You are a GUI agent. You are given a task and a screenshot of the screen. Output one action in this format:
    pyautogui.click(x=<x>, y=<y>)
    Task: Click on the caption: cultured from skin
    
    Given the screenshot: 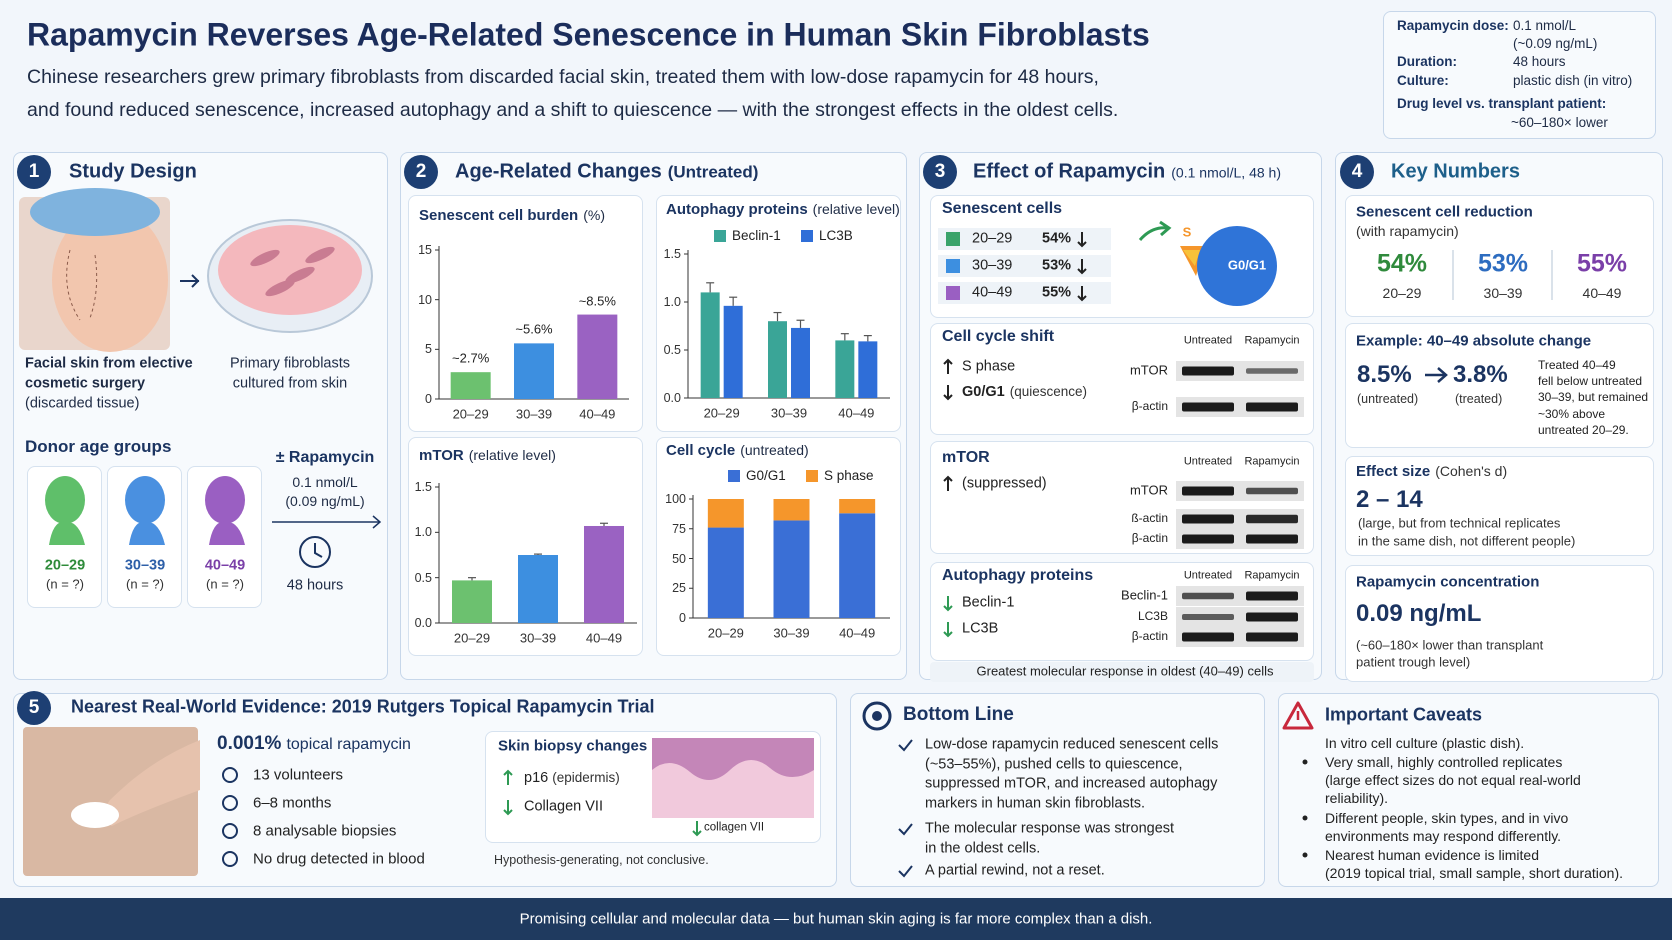 What is the action you would take?
    pyautogui.click(x=290, y=383)
    